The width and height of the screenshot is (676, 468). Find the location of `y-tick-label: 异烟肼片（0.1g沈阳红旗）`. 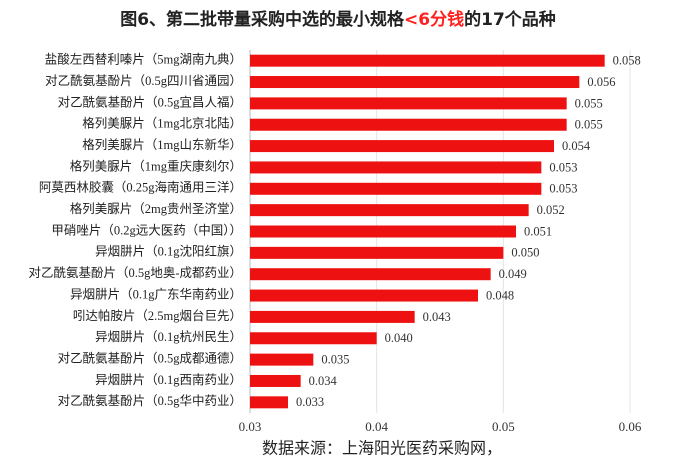

y-tick-label: 异烟肼片（0.1g沈阳红旗） is located at coordinates (168, 251).